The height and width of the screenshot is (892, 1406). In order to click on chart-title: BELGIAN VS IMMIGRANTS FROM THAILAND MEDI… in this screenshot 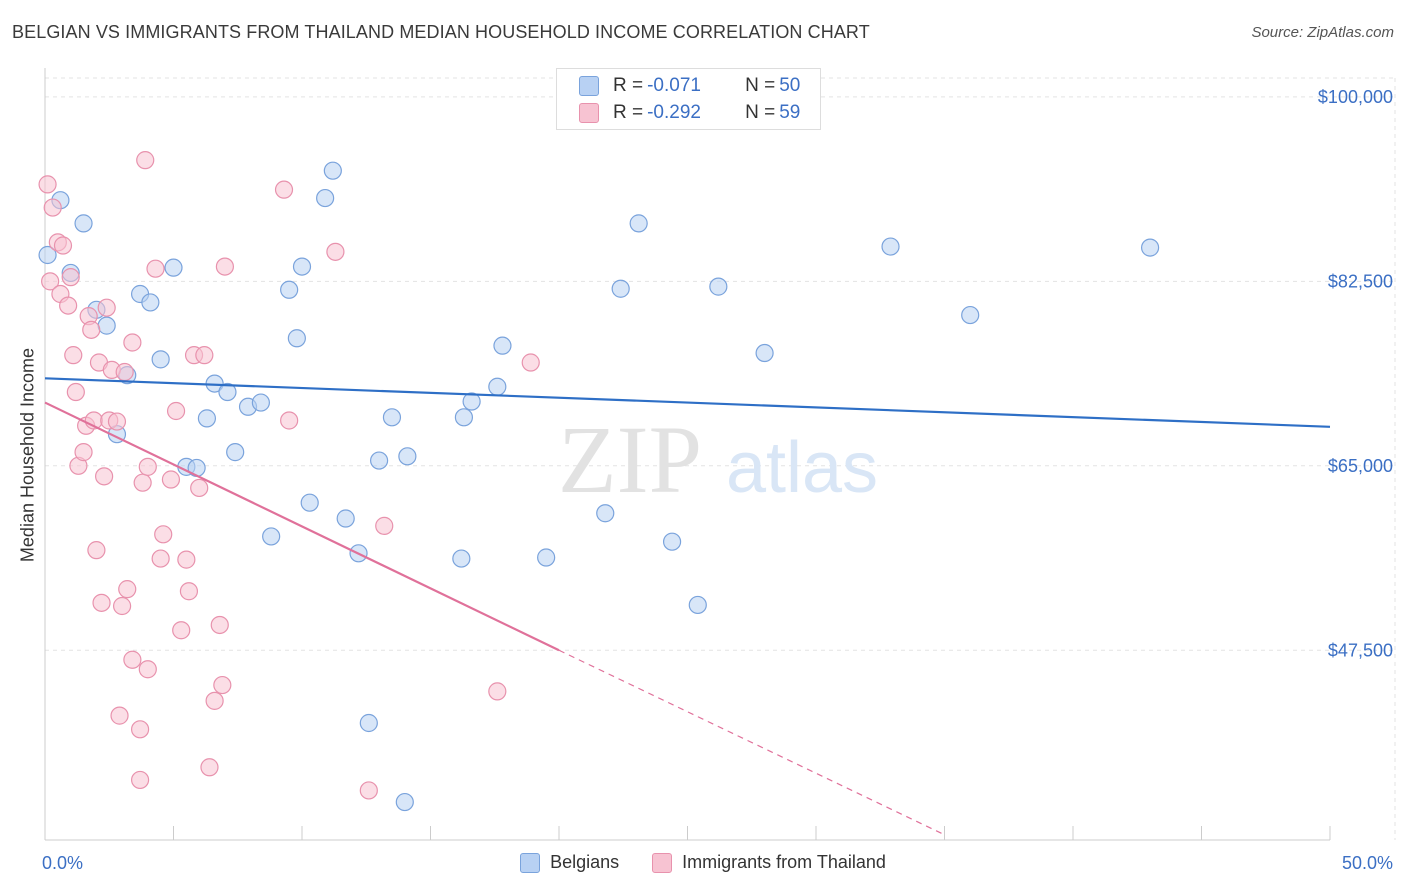, I will do `click(441, 32)`.